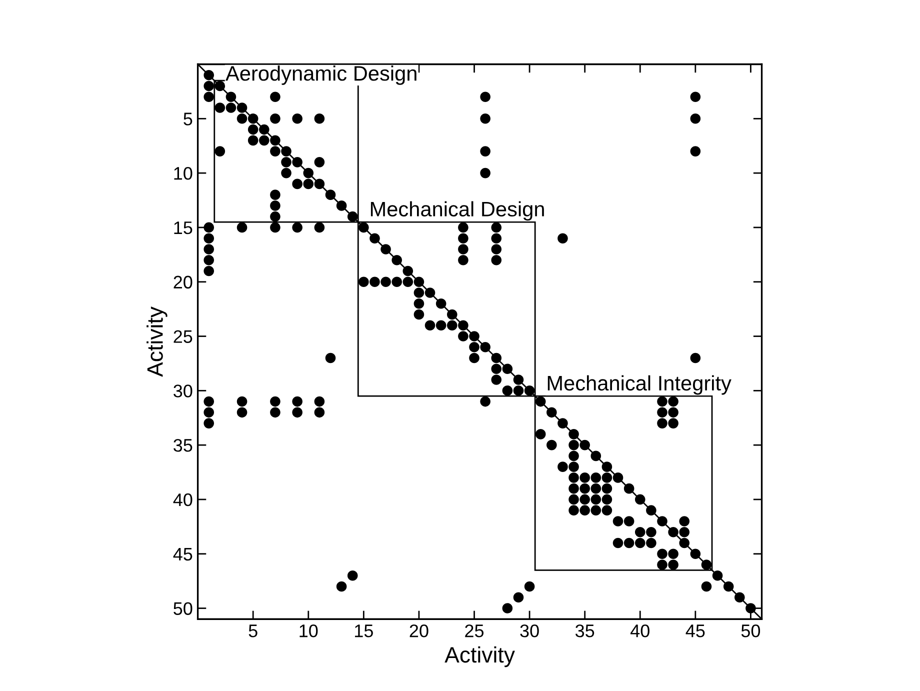 The height and width of the screenshot is (691, 920). What do you see at coordinates (183, 445) in the screenshot?
I see `y-tick-label: 35` at bounding box center [183, 445].